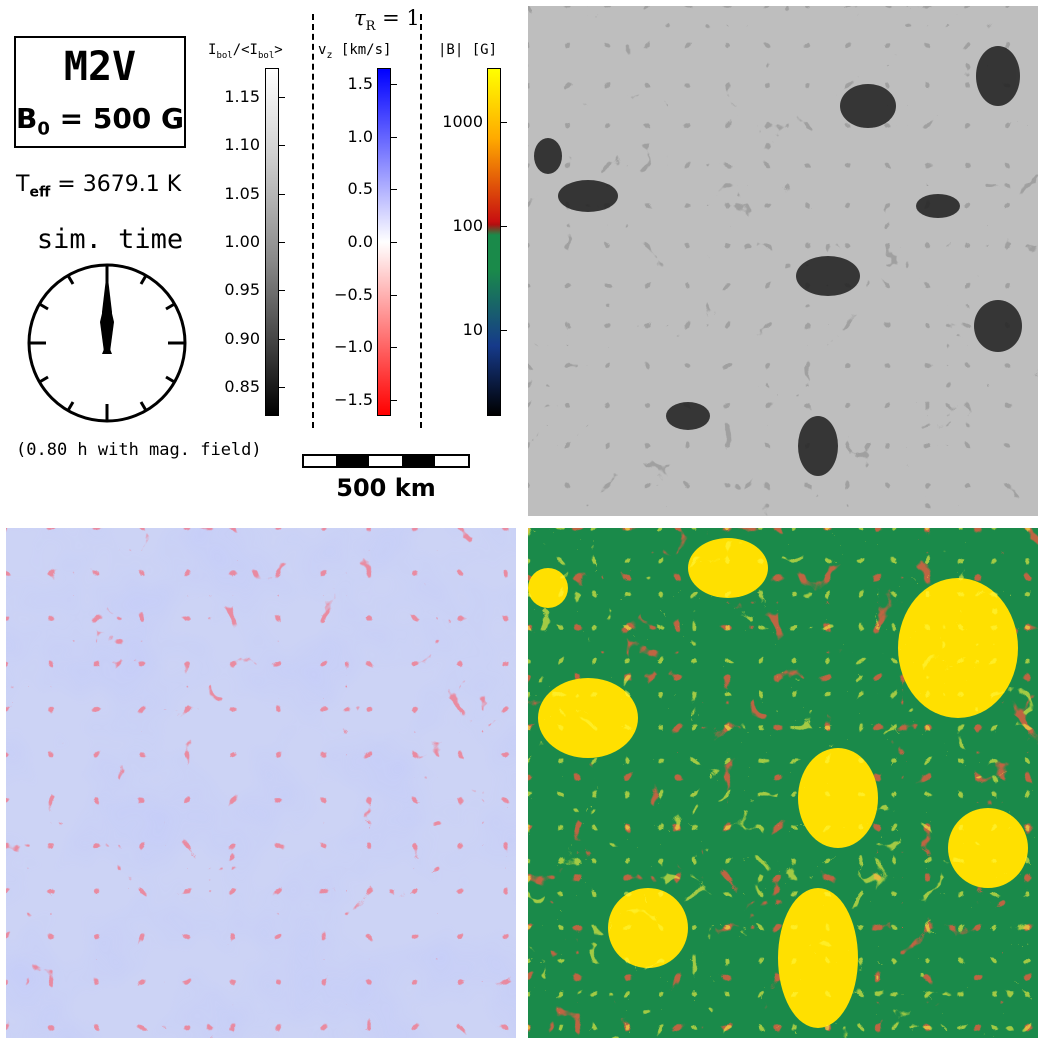 The width and height of the screenshot is (1044, 1044). What do you see at coordinates (242, 241) in the screenshot?
I see `intensity-tick: 1.00` at bounding box center [242, 241].